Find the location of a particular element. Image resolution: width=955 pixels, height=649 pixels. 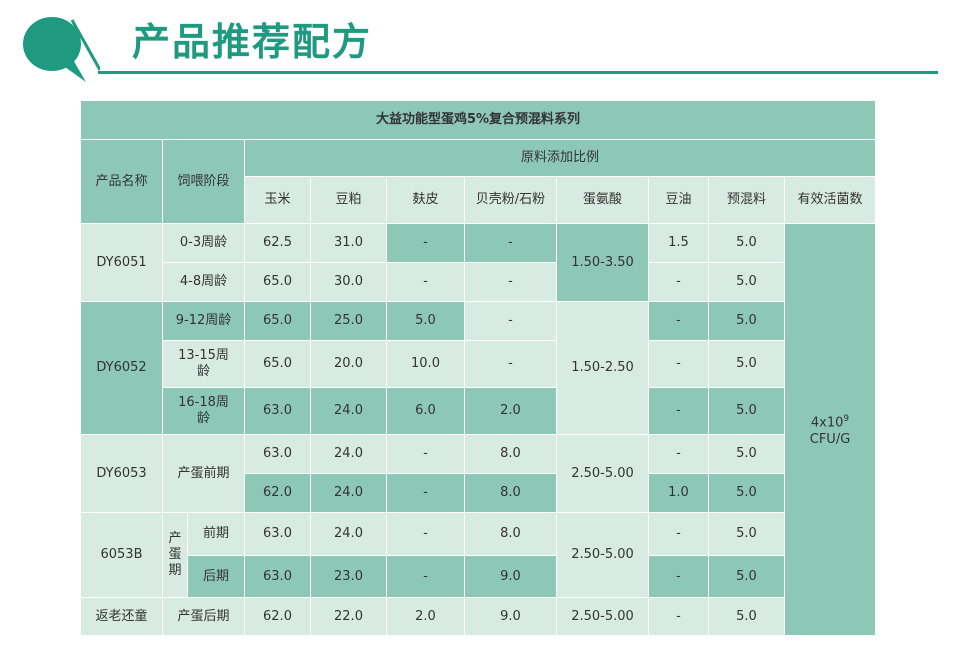

bran-value: 6.0 is located at coordinates (425, 411).